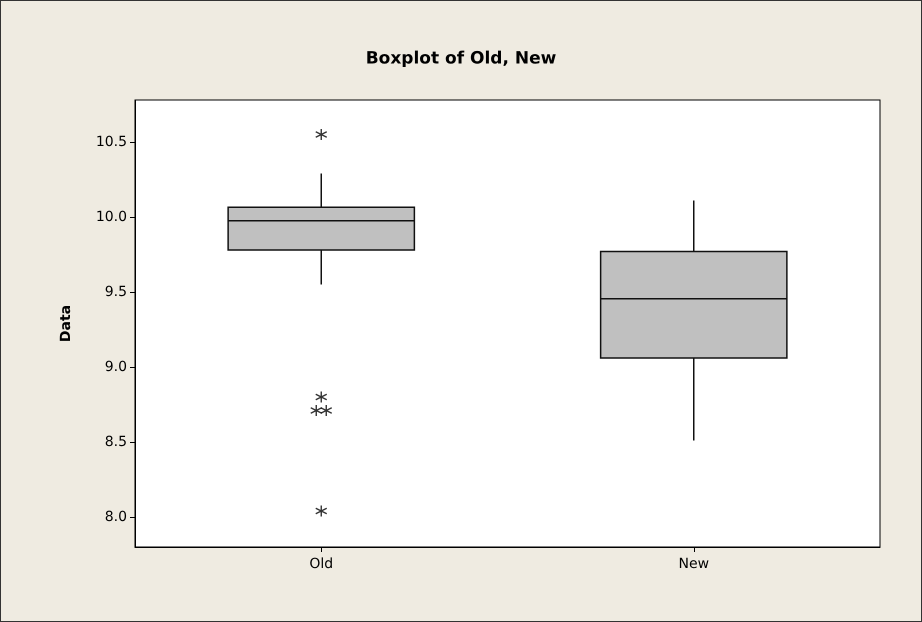  What do you see at coordinates (694, 564) in the screenshot?
I see `x-tick-label: New` at bounding box center [694, 564].